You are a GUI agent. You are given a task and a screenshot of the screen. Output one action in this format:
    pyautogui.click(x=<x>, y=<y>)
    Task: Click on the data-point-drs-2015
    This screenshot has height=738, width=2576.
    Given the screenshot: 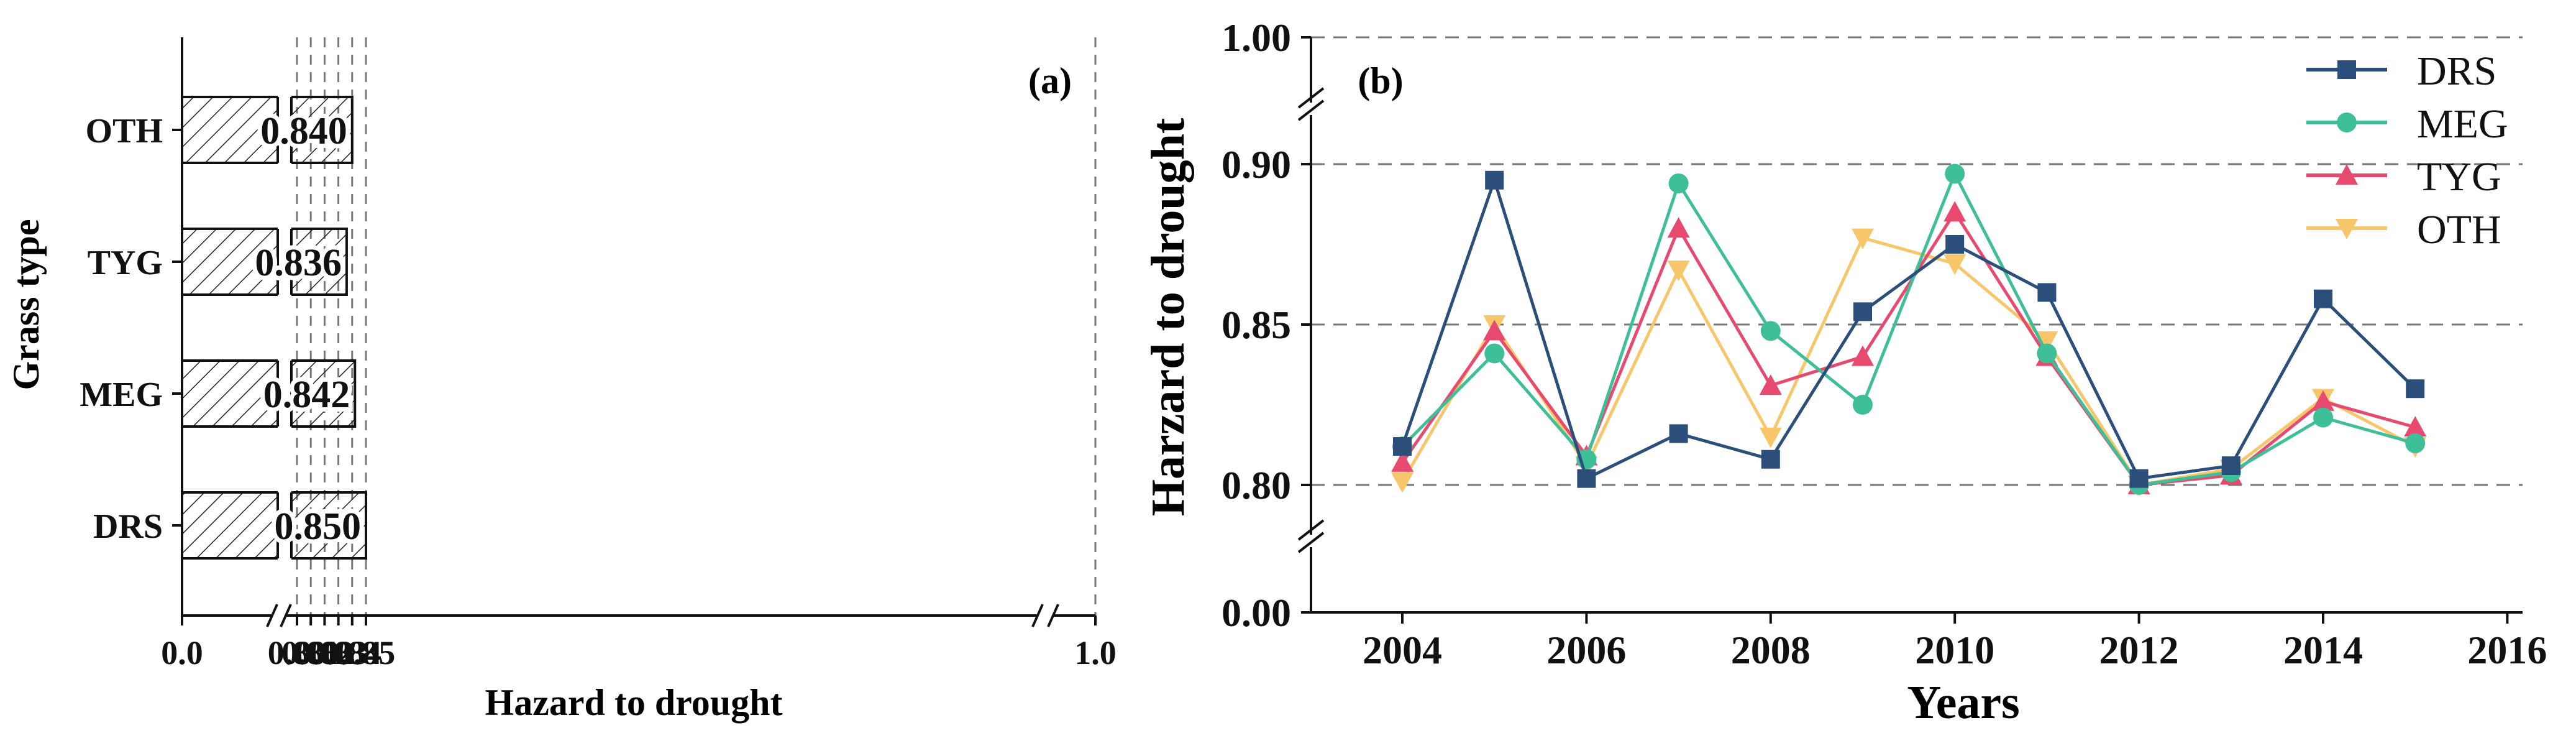 What is the action you would take?
    pyautogui.click(x=2415, y=389)
    